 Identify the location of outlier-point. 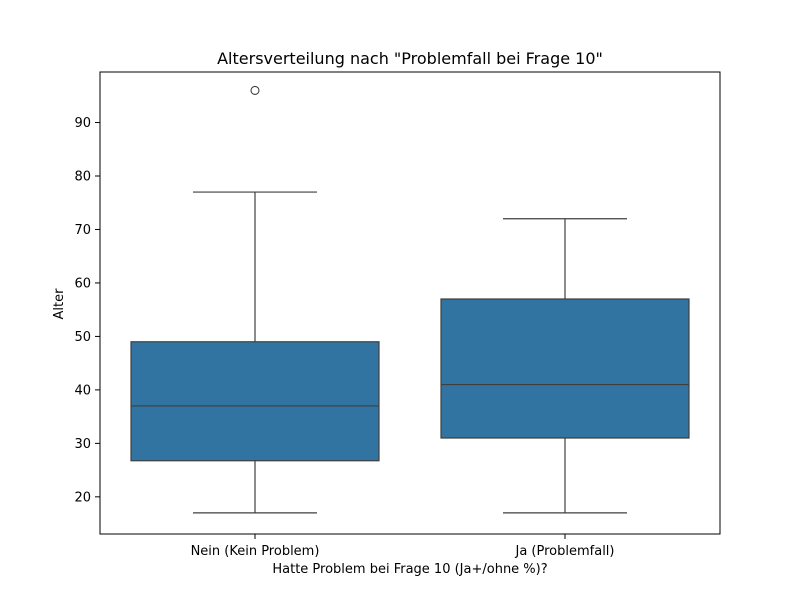
(255, 90).